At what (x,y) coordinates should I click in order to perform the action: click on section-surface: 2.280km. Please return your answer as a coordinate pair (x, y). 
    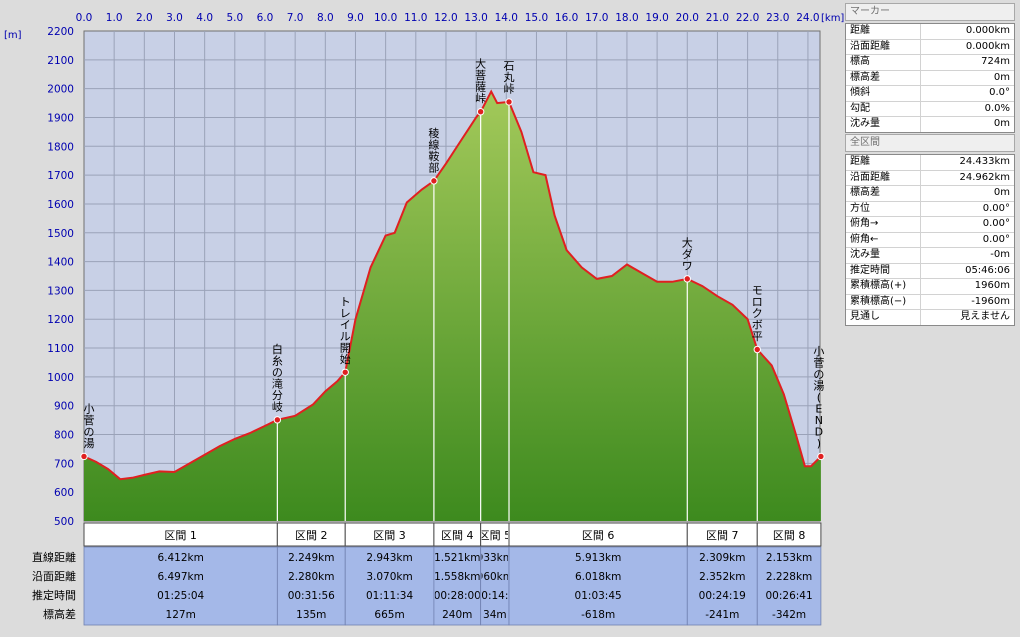
    Looking at the image, I should click on (311, 577).